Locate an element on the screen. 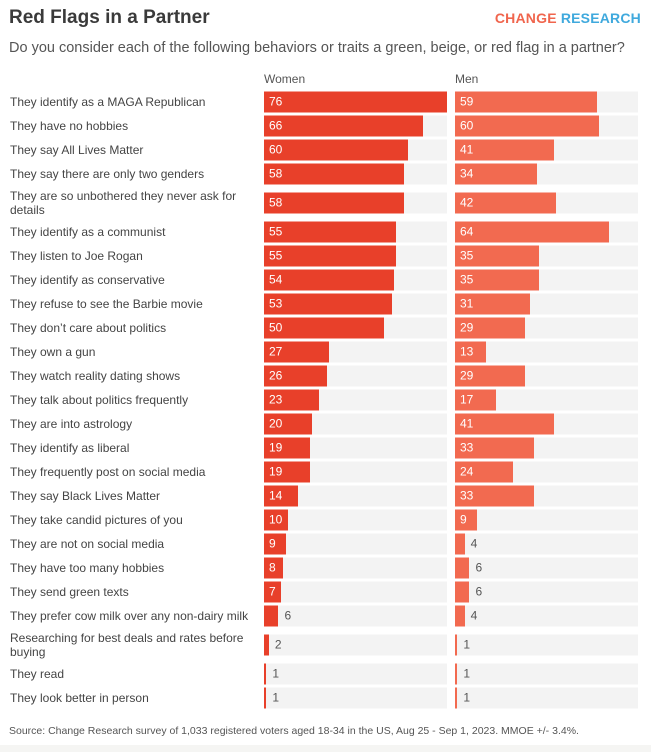 This screenshot has width=651, height=752. value-label-men: 64 is located at coordinates (467, 231).